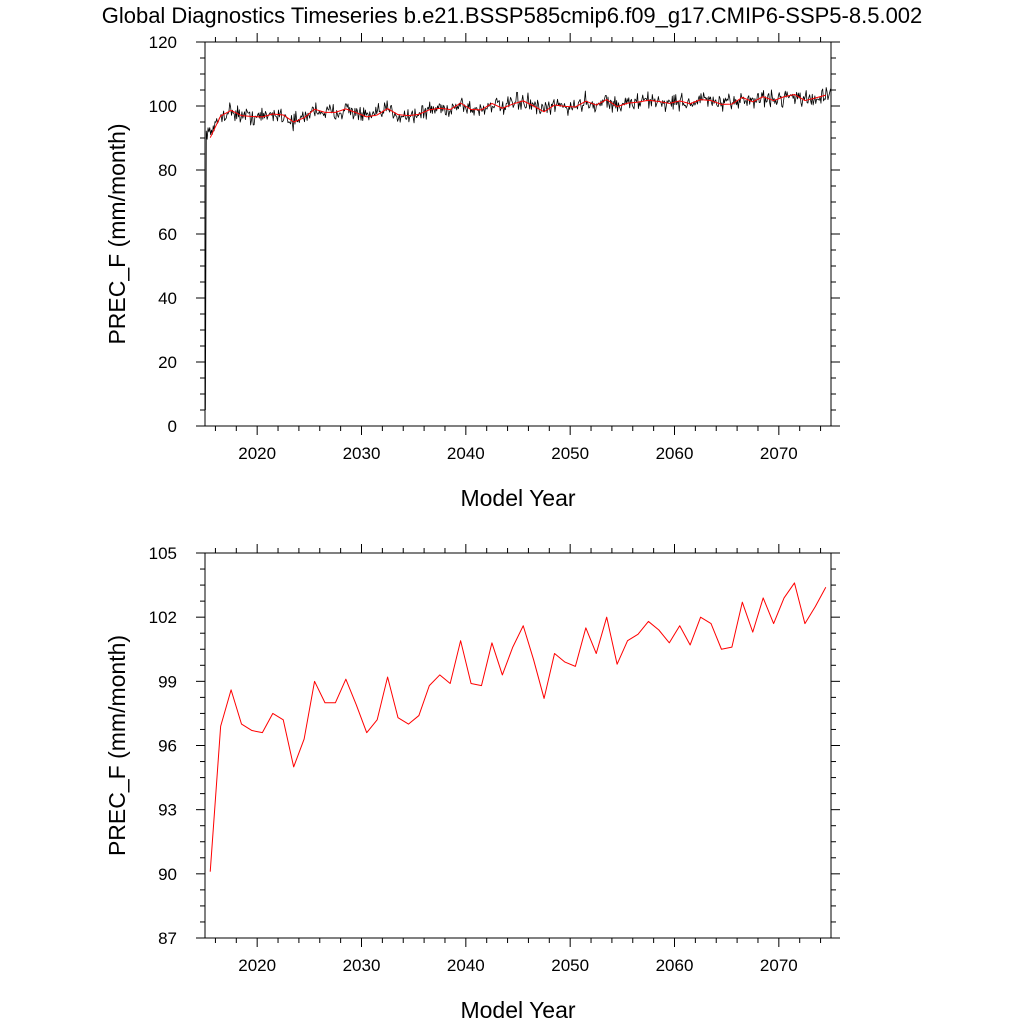 The image size is (1024, 1024). Describe the element at coordinates (172, 426) in the screenshot. I see `y-tick-label: 0` at that location.